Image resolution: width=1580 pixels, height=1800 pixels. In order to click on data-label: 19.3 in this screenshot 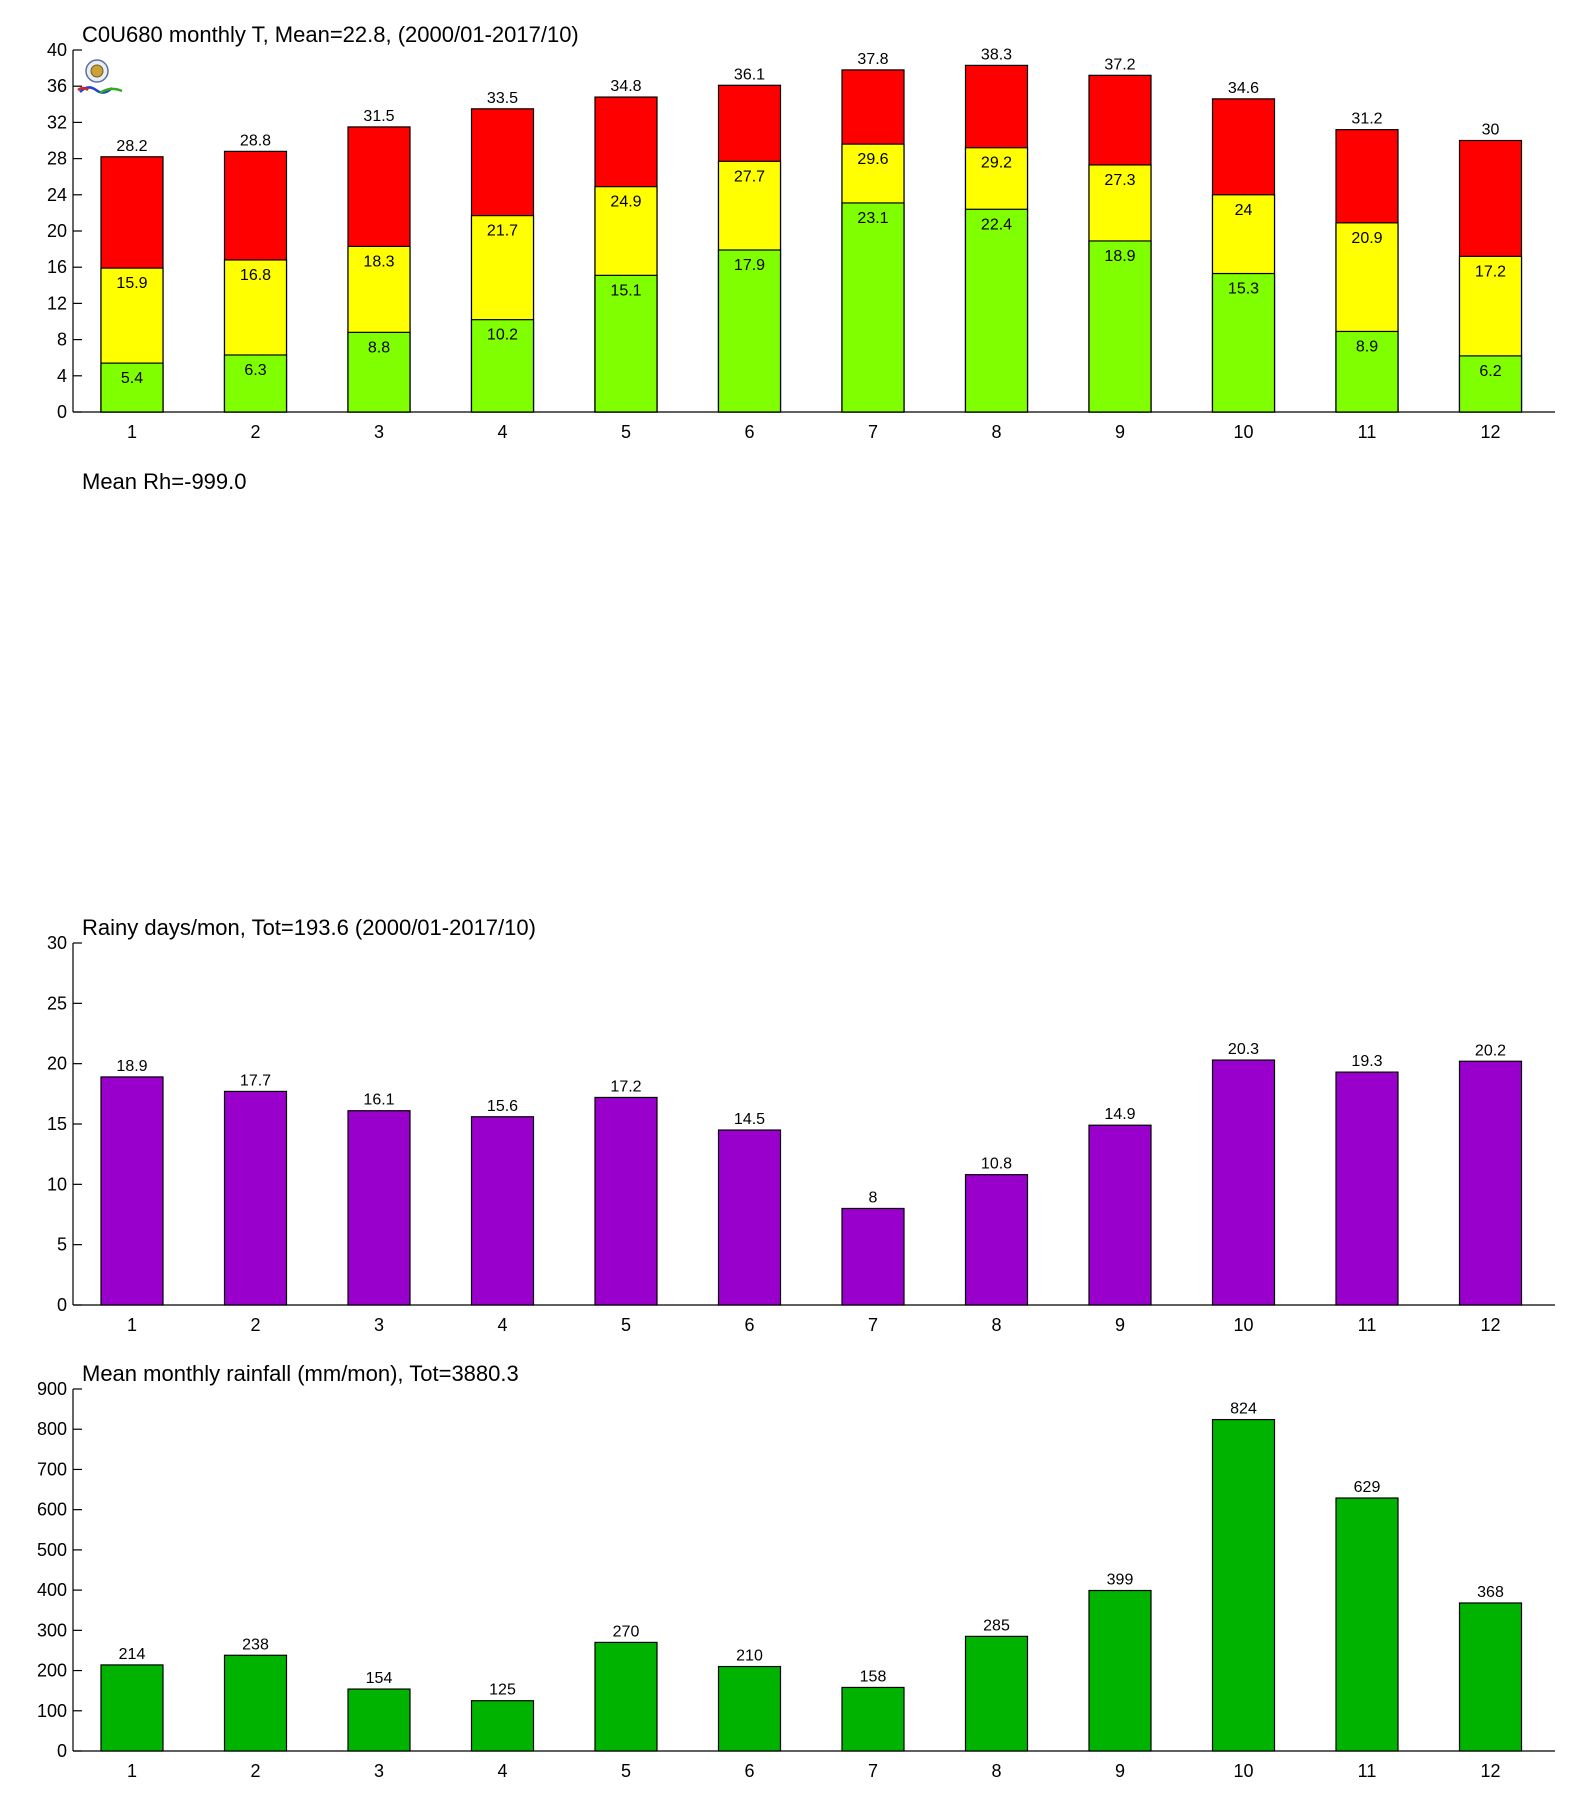, I will do `click(1366, 1061)`.